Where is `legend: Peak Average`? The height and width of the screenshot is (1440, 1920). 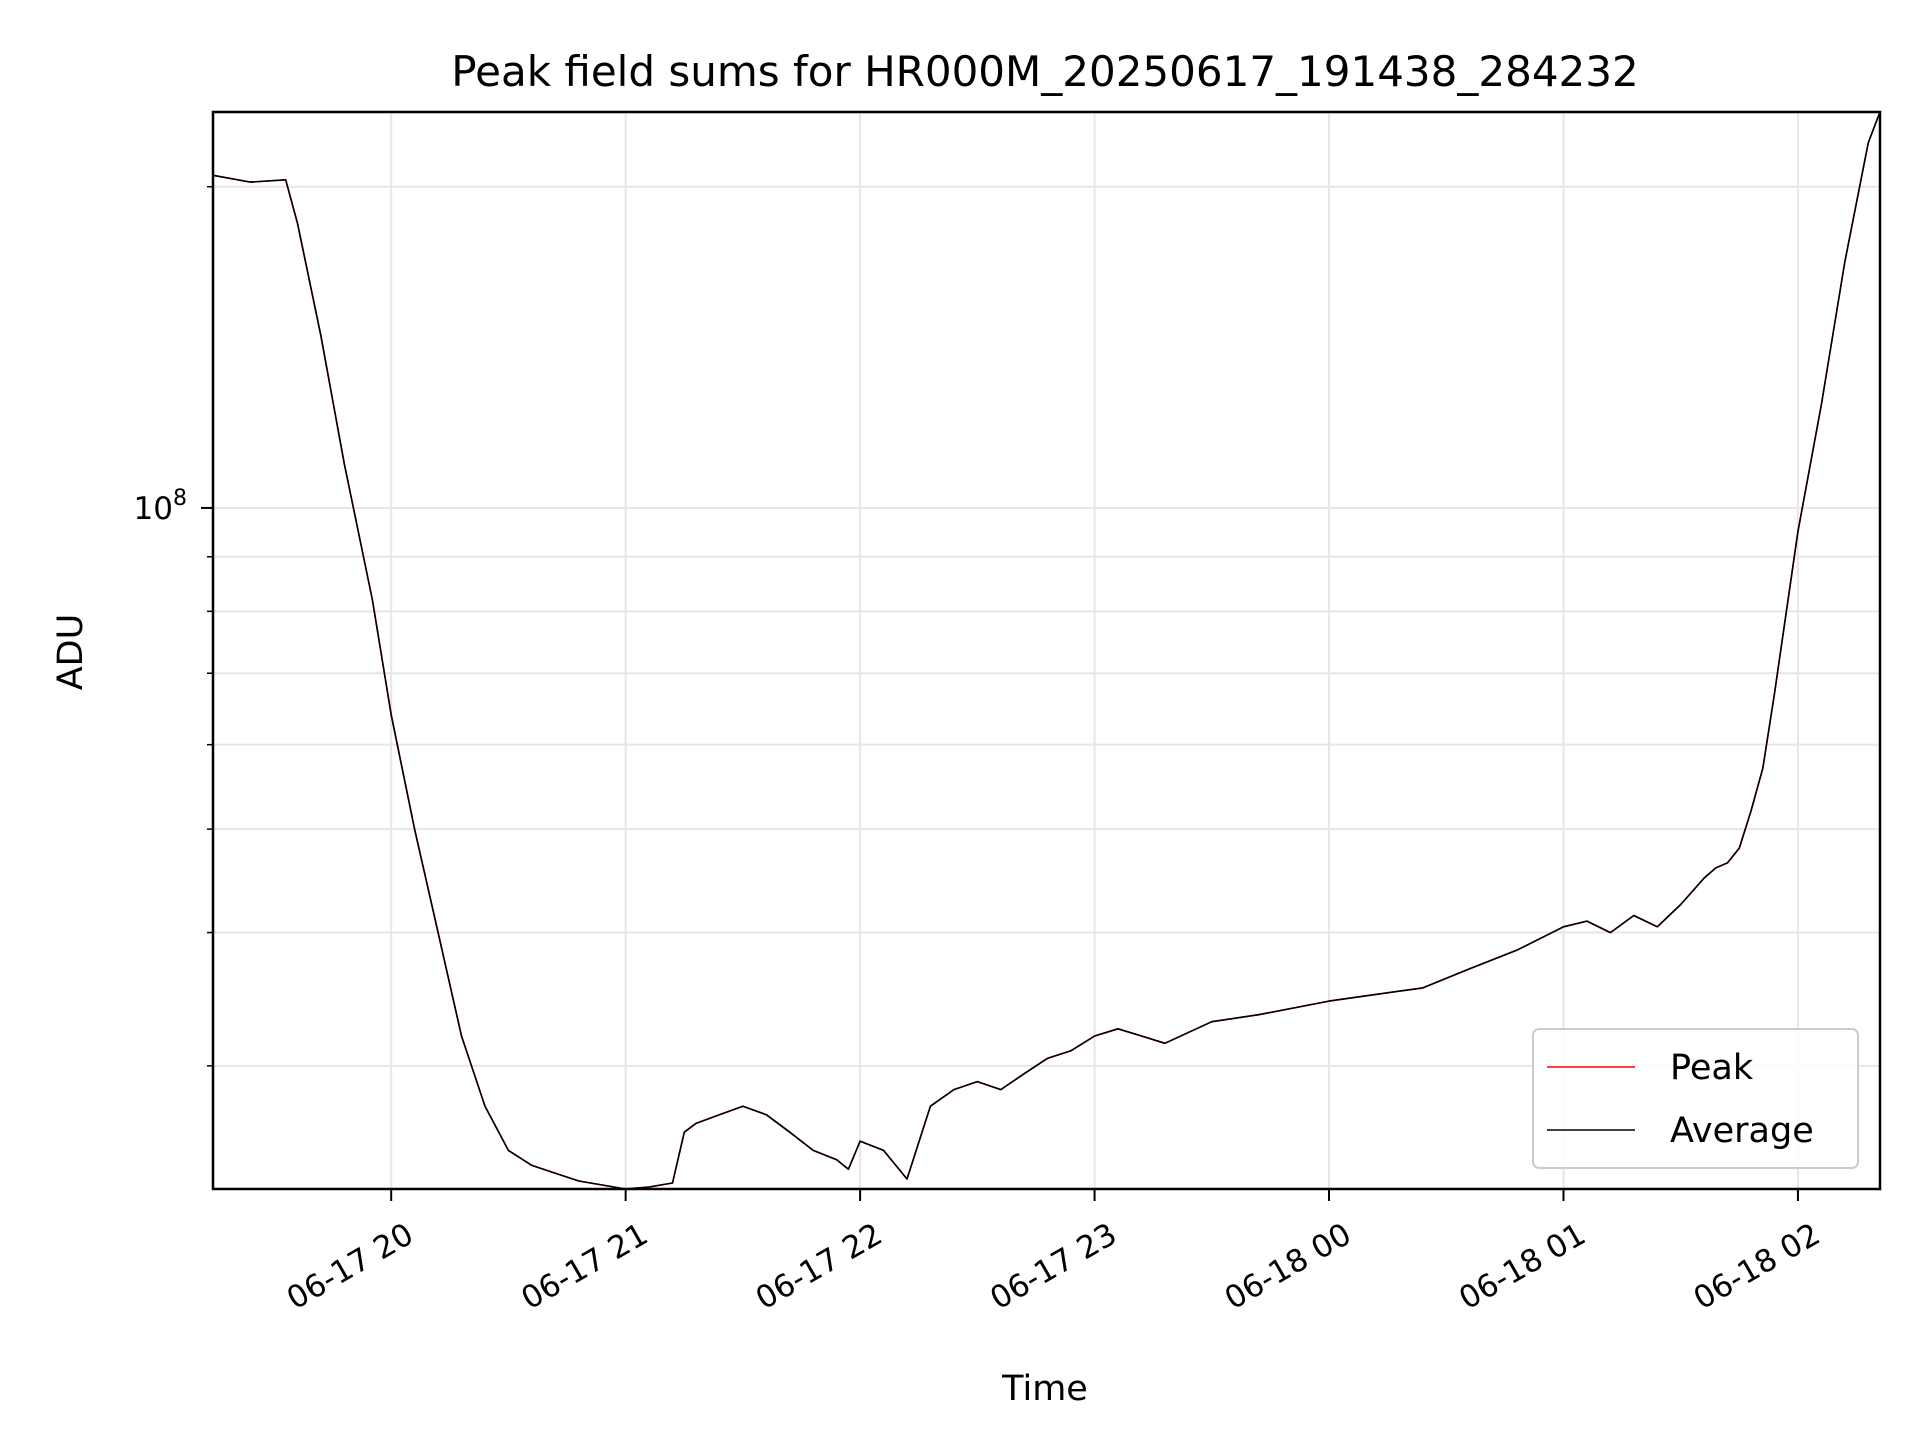 legend: Peak Average is located at coordinates (1695, 1098).